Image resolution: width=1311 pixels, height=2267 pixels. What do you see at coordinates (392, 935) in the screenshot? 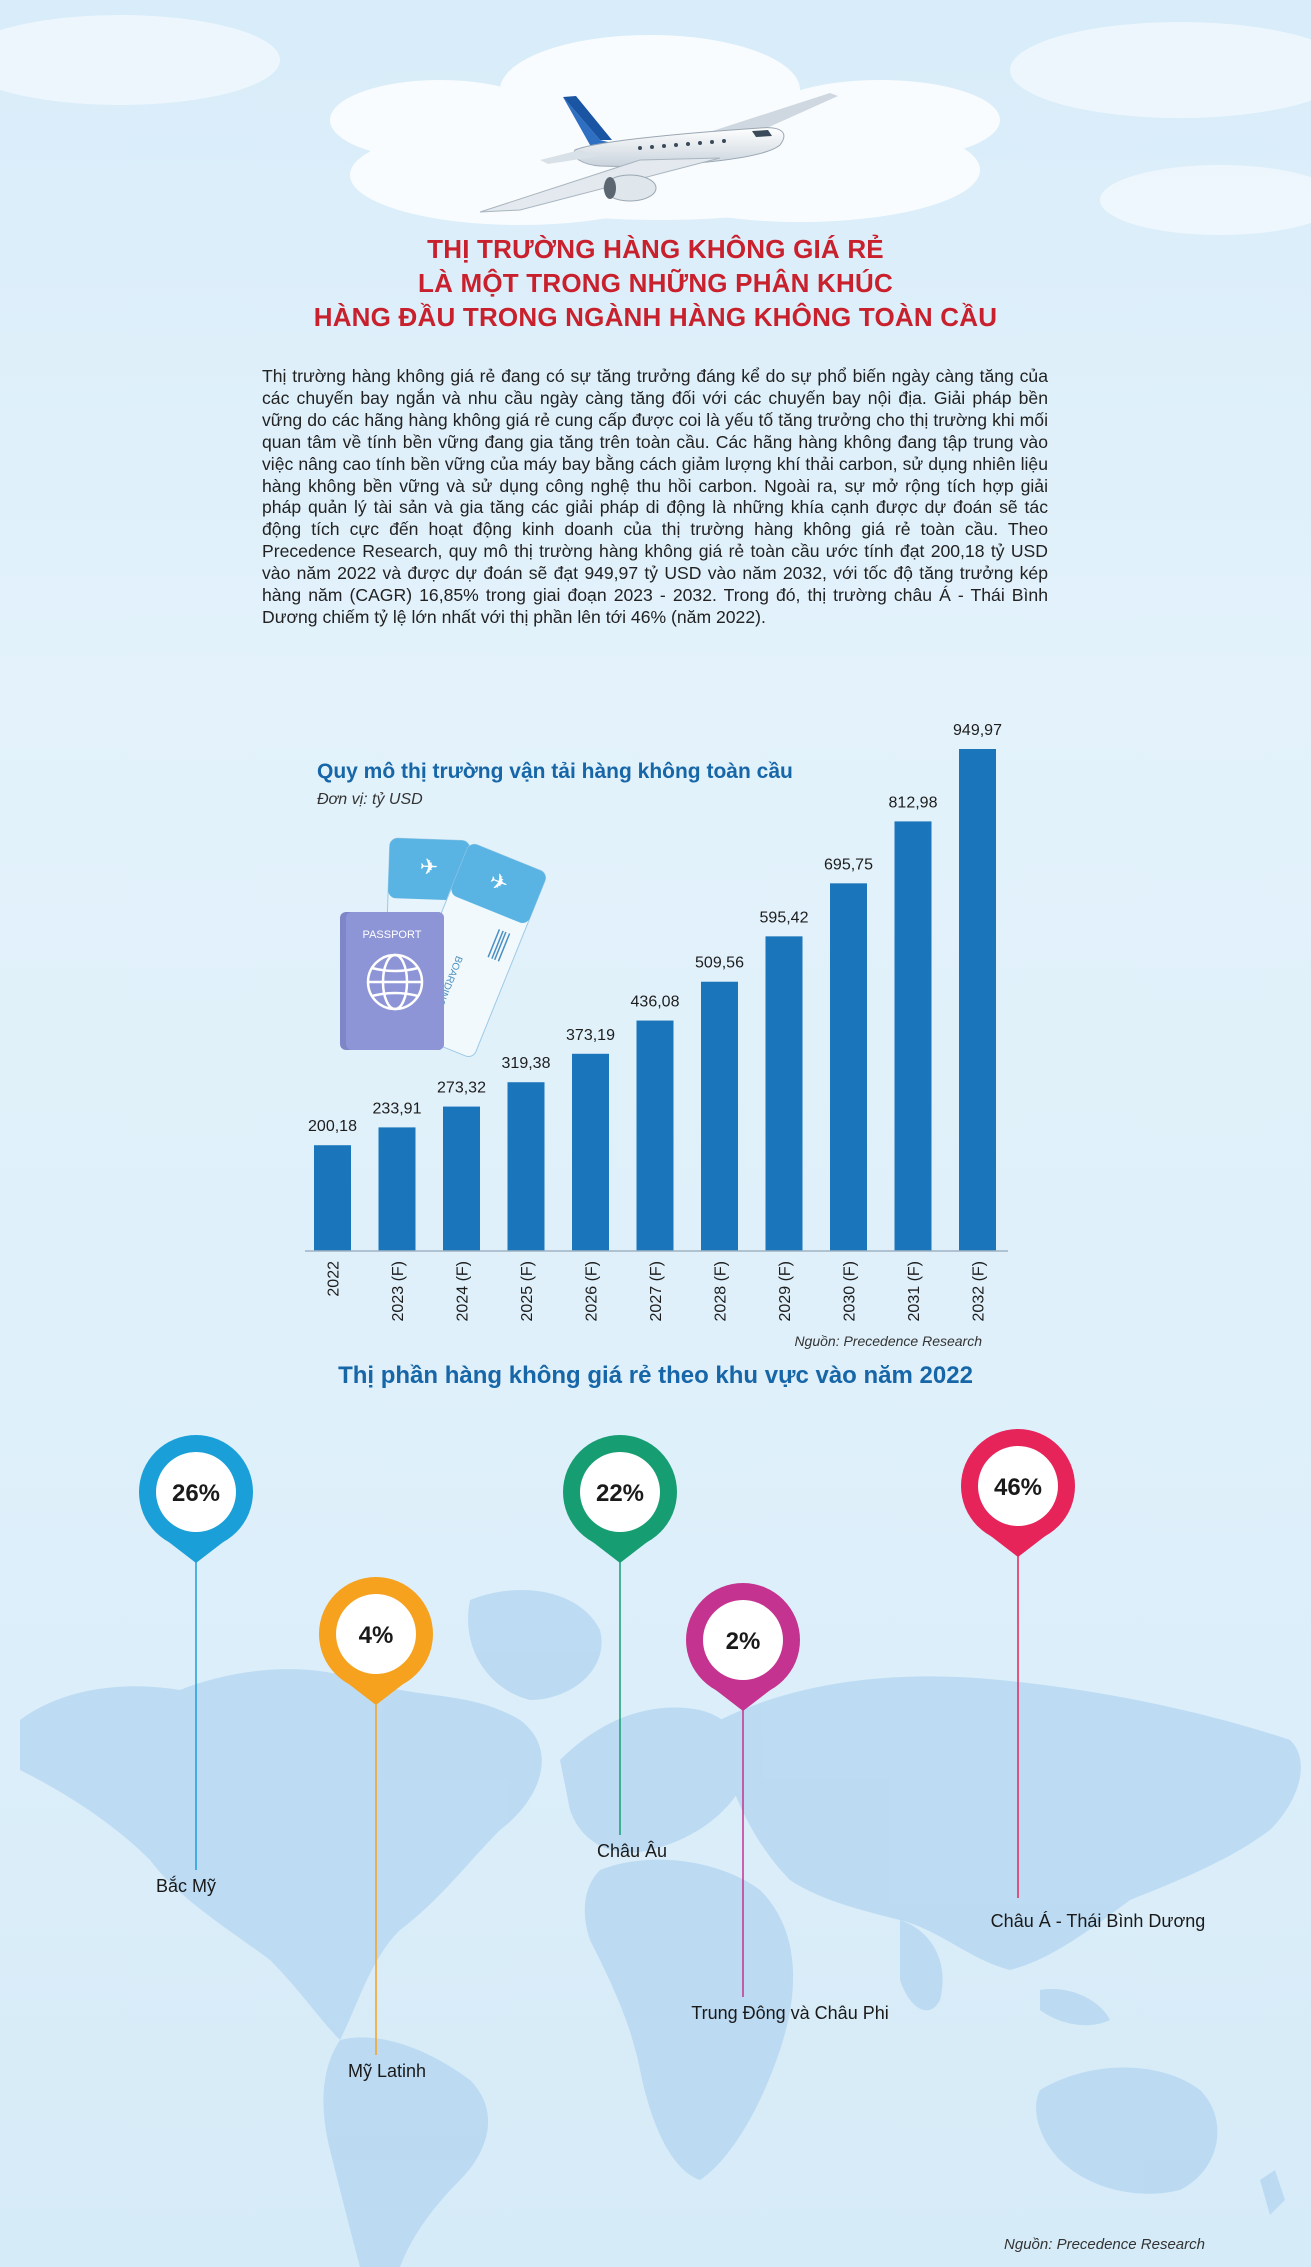
I see `passport-label: PASSPORT` at bounding box center [392, 935].